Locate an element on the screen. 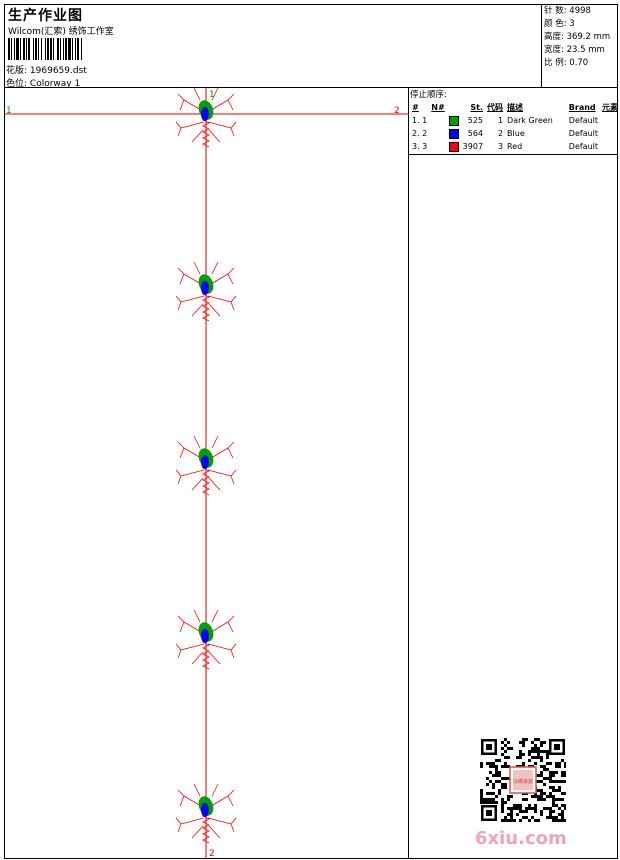  table-row: 1. 1 525 1 Dark Green Default is located at coordinates (515, 120).